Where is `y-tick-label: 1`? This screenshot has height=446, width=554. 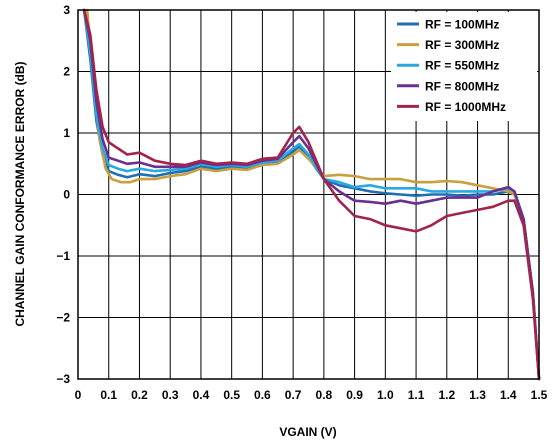 y-tick-label: 1 is located at coordinates (66, 133).